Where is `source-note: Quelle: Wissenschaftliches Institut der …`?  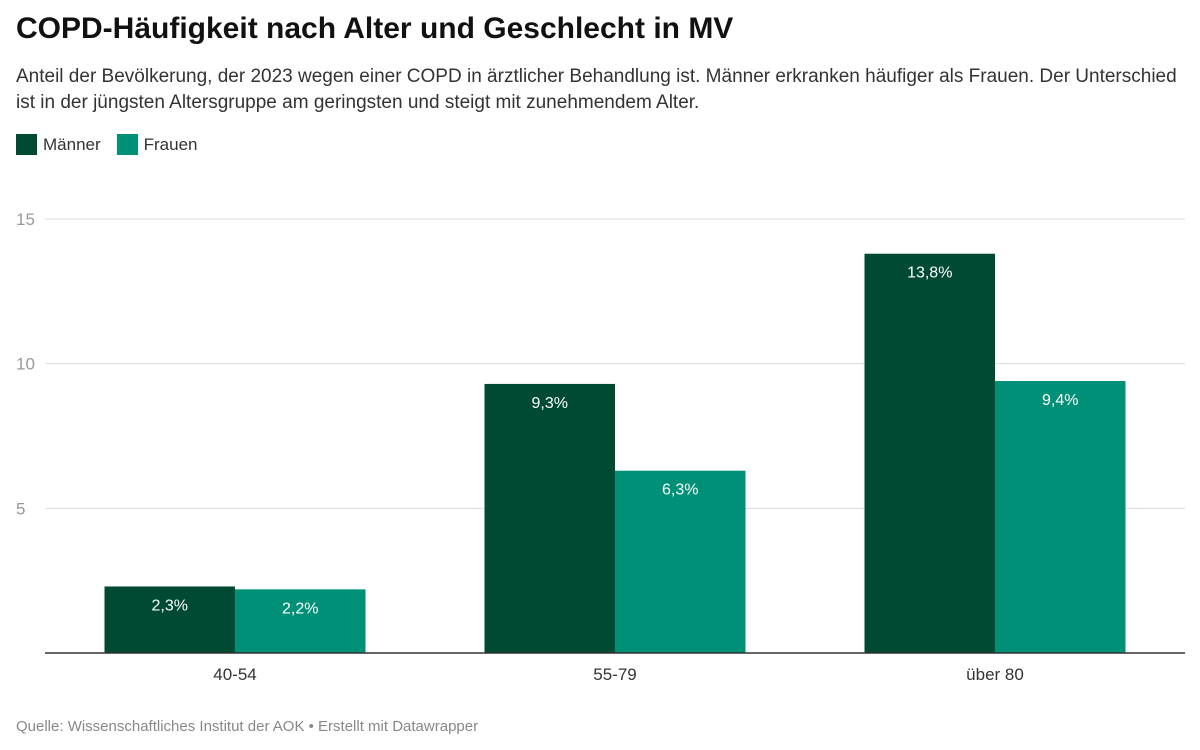 source-note: Quelle: Wissenschaftliches Institut der … is located at coordinates (247, 726).